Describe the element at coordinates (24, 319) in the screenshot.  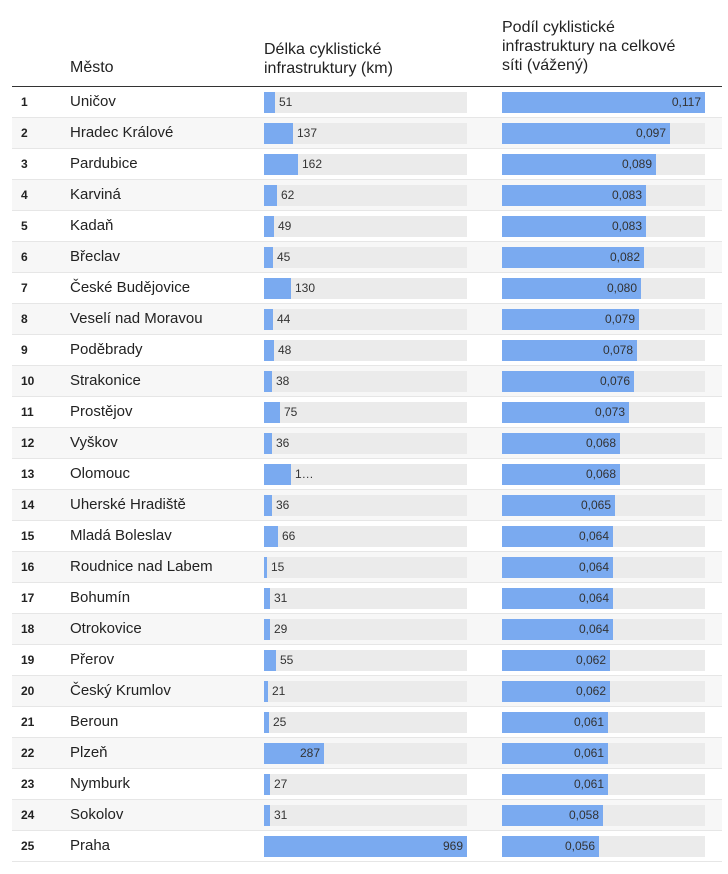
I see `rank-label: 8` at that location.